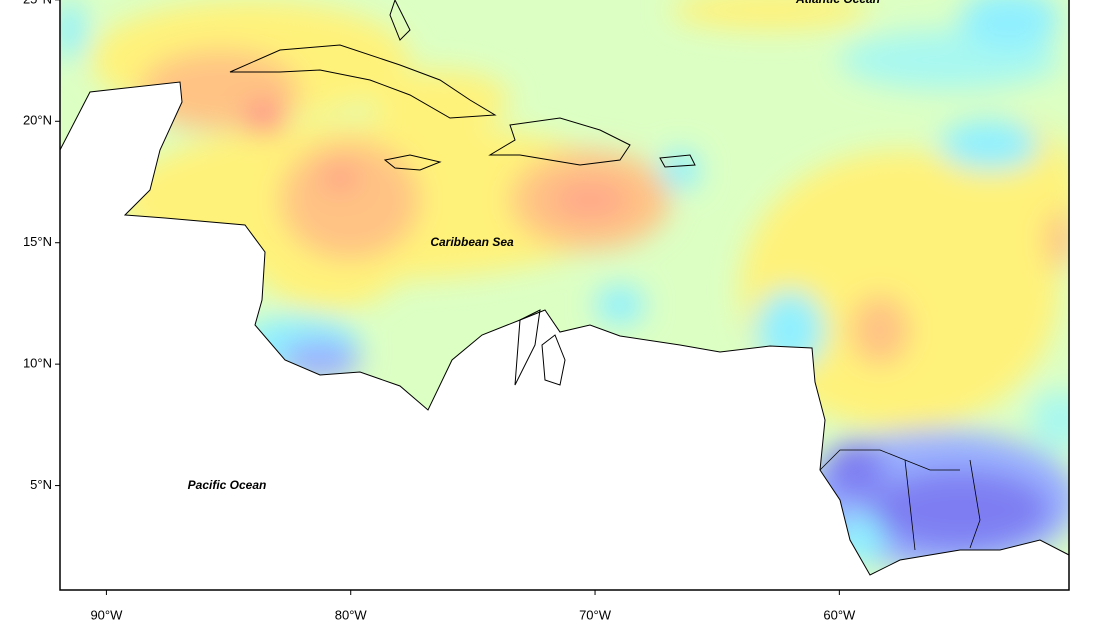 The width and height of the screenshot is (1100, 630). What do you see at coordinates (37, 241) in the screenshot?
I see `y-tick-label: 15°N` at bounding box center [37, 241].